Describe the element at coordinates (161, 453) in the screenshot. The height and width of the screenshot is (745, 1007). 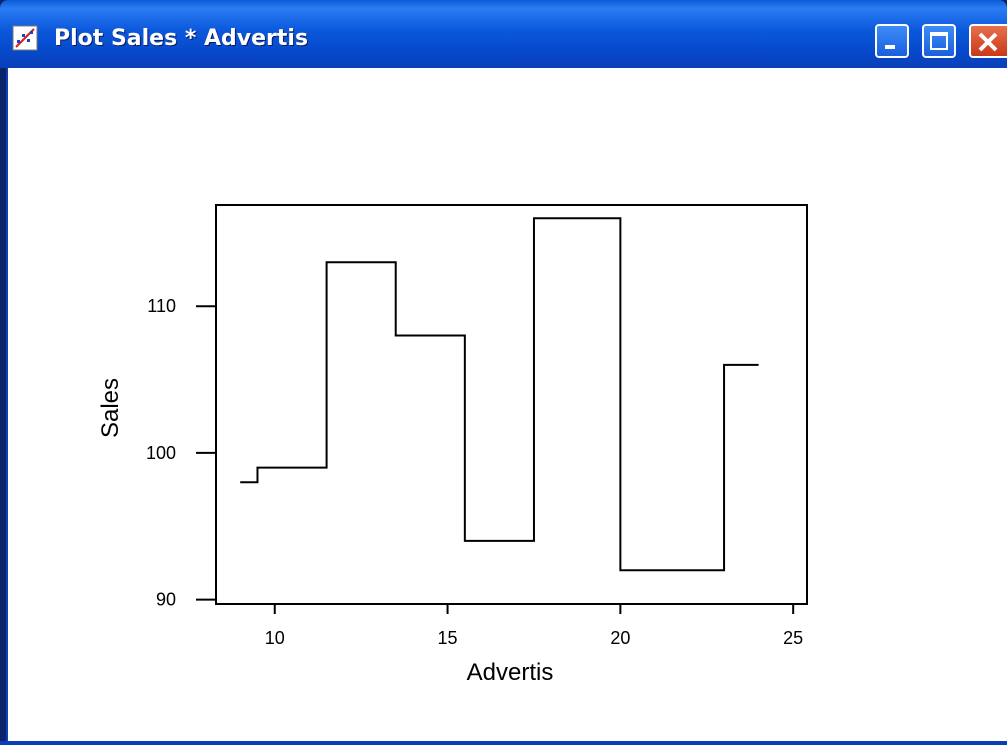
I see `y-tick-label: 100` at that location.